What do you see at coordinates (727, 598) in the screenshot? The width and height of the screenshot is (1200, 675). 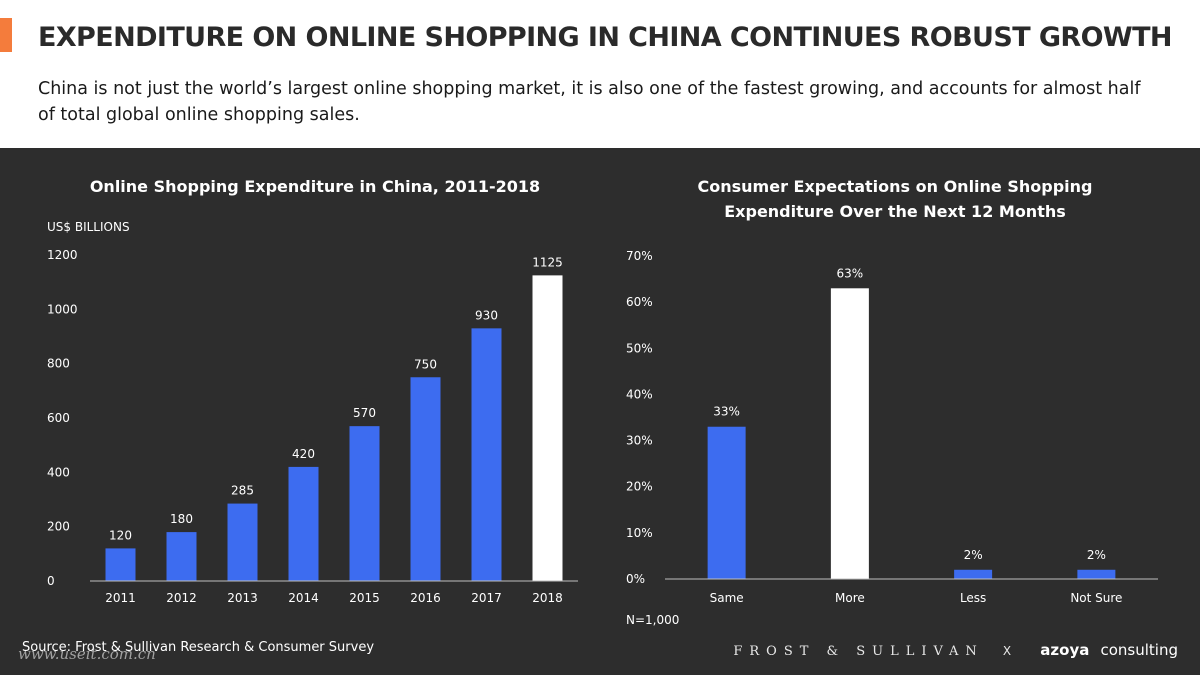 I see `chart2-x-tick-same: Same` at bounding box center [727, 598].